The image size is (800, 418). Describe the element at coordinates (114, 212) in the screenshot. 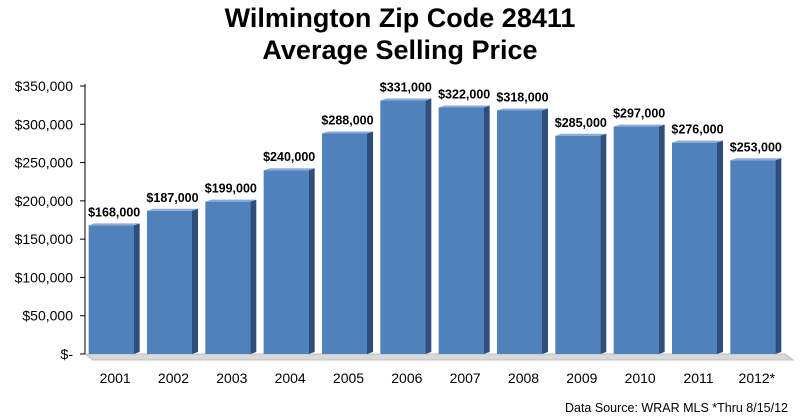

I see `bar-data-label: $168,000` at that location.